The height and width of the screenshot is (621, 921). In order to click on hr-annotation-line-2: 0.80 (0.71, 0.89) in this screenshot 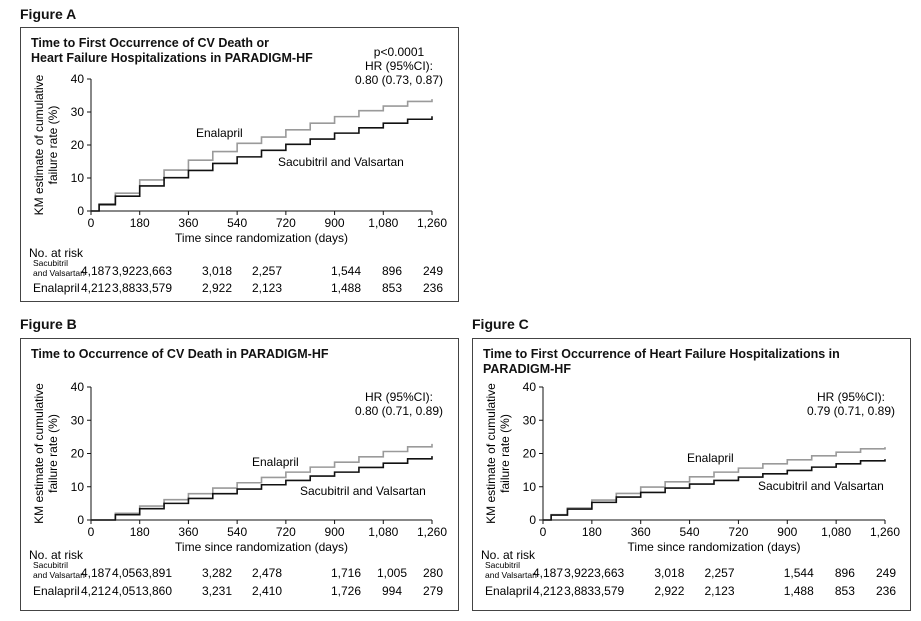, I will do `click(399, 411)`.